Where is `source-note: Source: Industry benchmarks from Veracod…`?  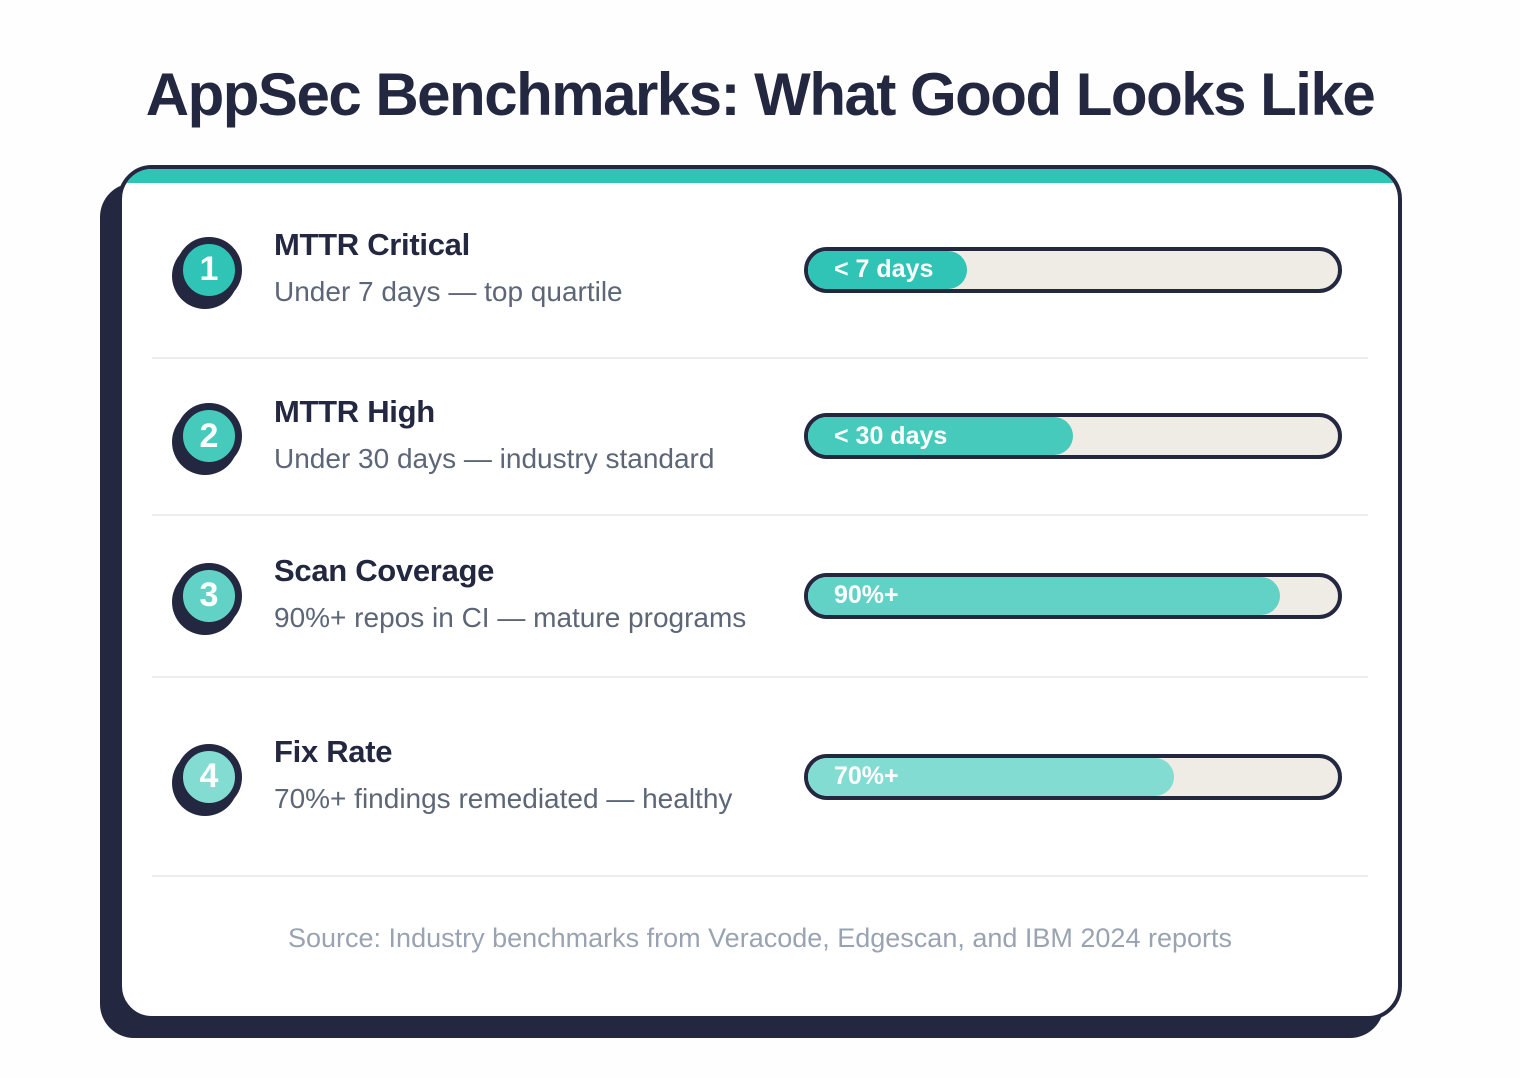
source-note: Source: Industry benchmarks from Veracod… is located at coordinates (760, 938).